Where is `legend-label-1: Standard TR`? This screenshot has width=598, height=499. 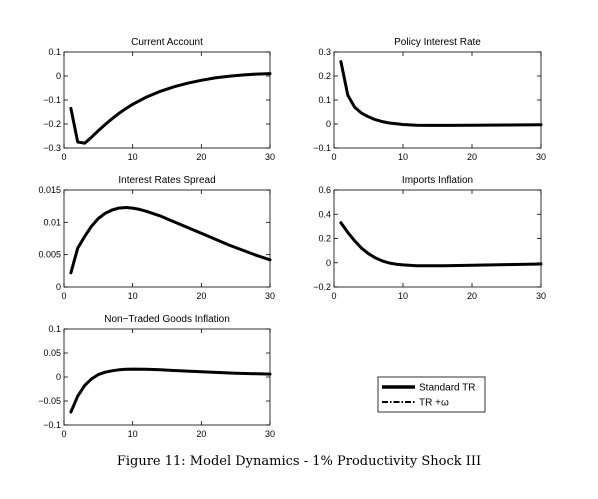 legend-label-1: Standard TR is located at coordinates (447, 388).